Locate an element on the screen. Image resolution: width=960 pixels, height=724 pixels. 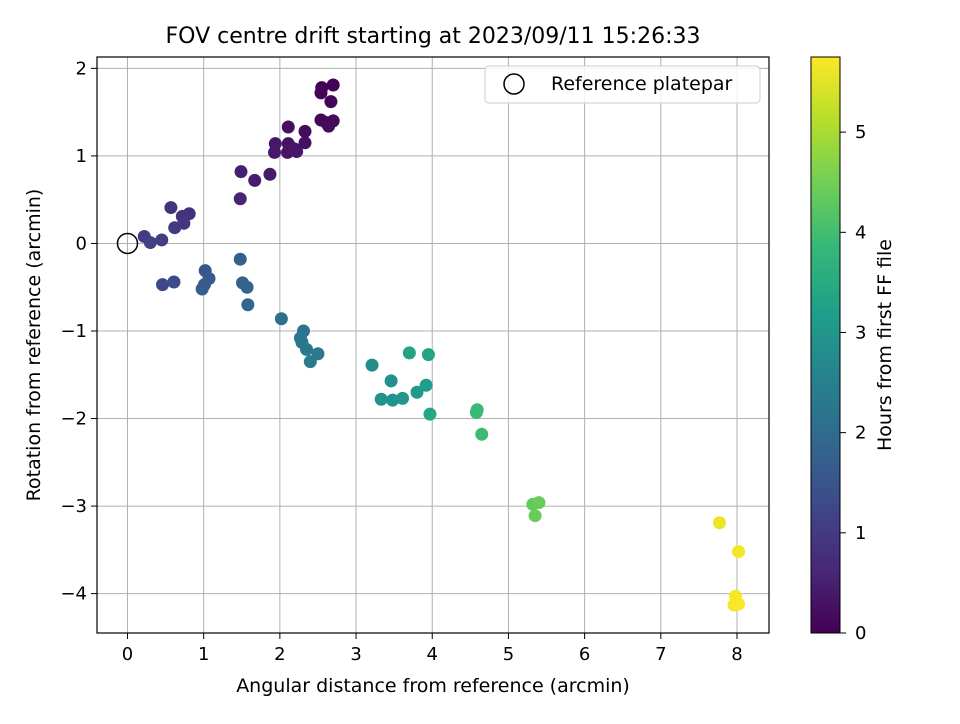
y-tick-label: −2 is located at coordinates (73, 419).